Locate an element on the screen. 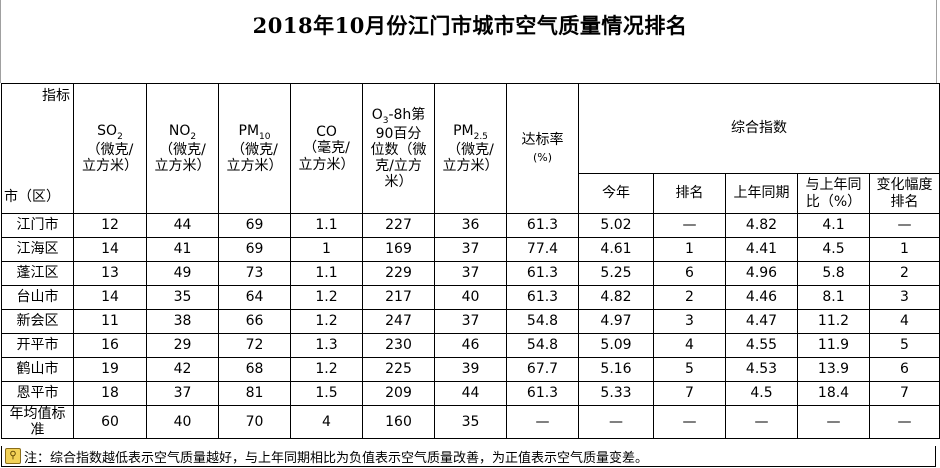  table-cell: 70 is located at coordinates (254, 422).